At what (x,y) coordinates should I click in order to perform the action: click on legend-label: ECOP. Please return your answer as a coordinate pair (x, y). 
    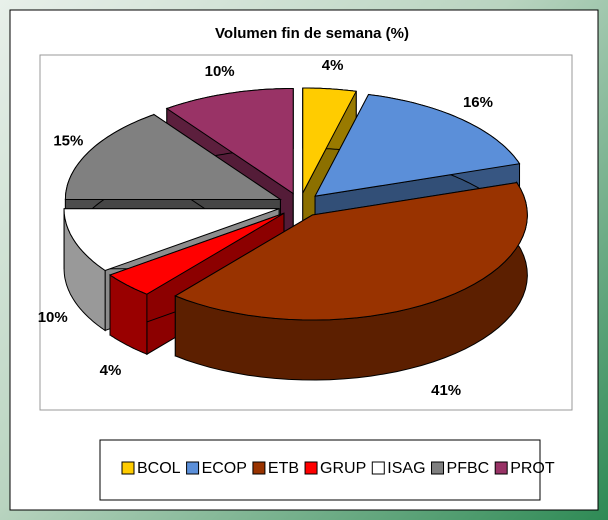
    Looking at the image, I should click on (224, 468).